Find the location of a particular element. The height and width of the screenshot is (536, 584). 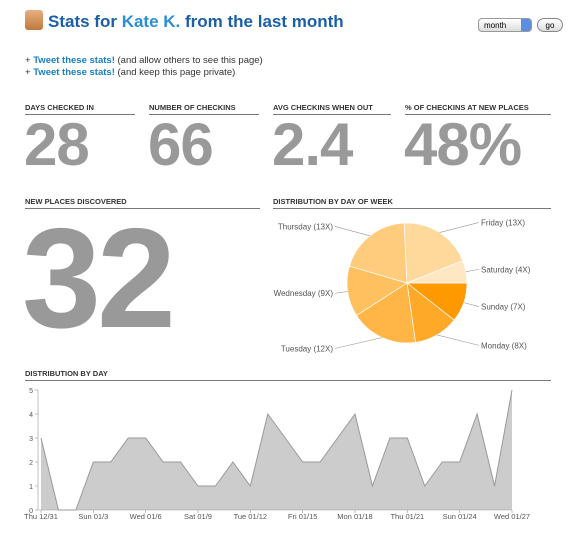

x-tick-label: Sun 01/3 is located at coordinates (93, 516).